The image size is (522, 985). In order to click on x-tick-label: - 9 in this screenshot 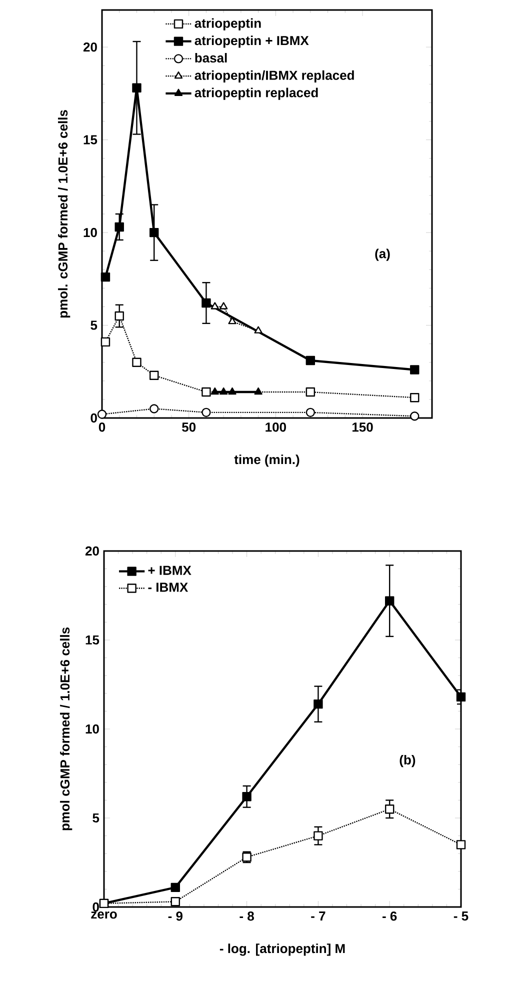, I will do `click(175, 916)`.